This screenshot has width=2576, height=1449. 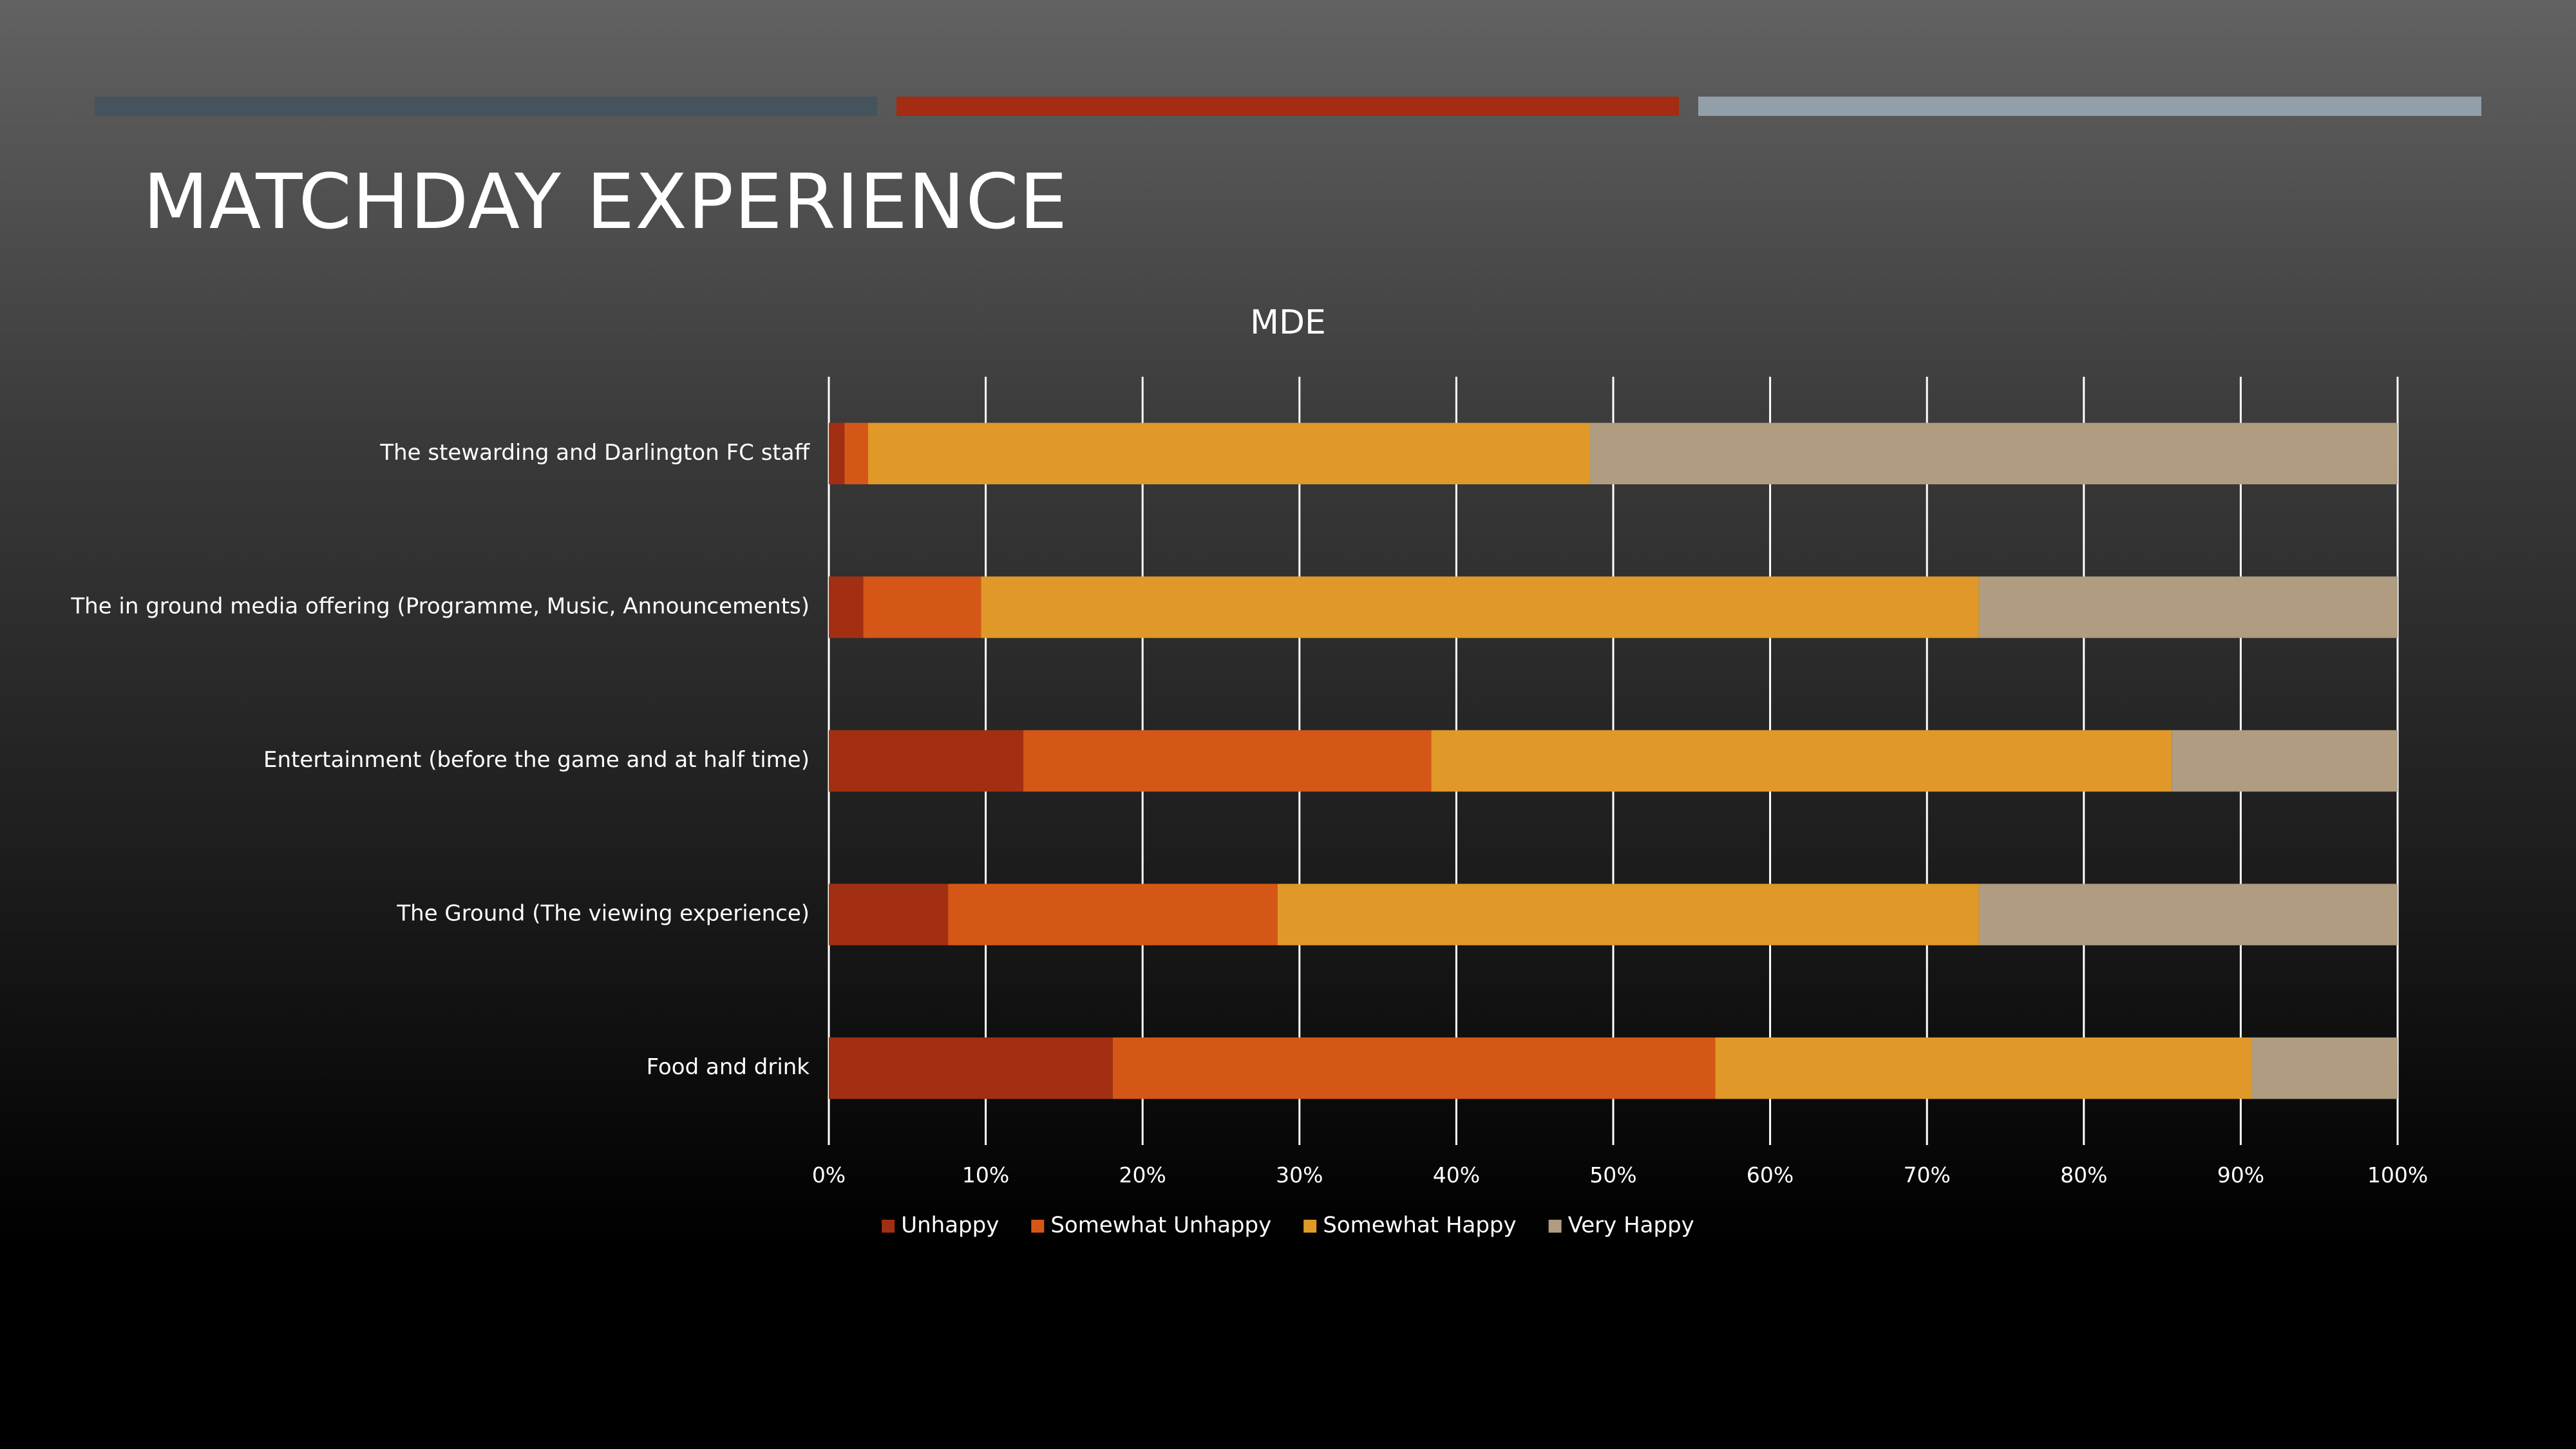 What do you see at coordinates (889, 914) in the screenshot?
I see `bar-4-unhappy` at bounding box center [889, 914].